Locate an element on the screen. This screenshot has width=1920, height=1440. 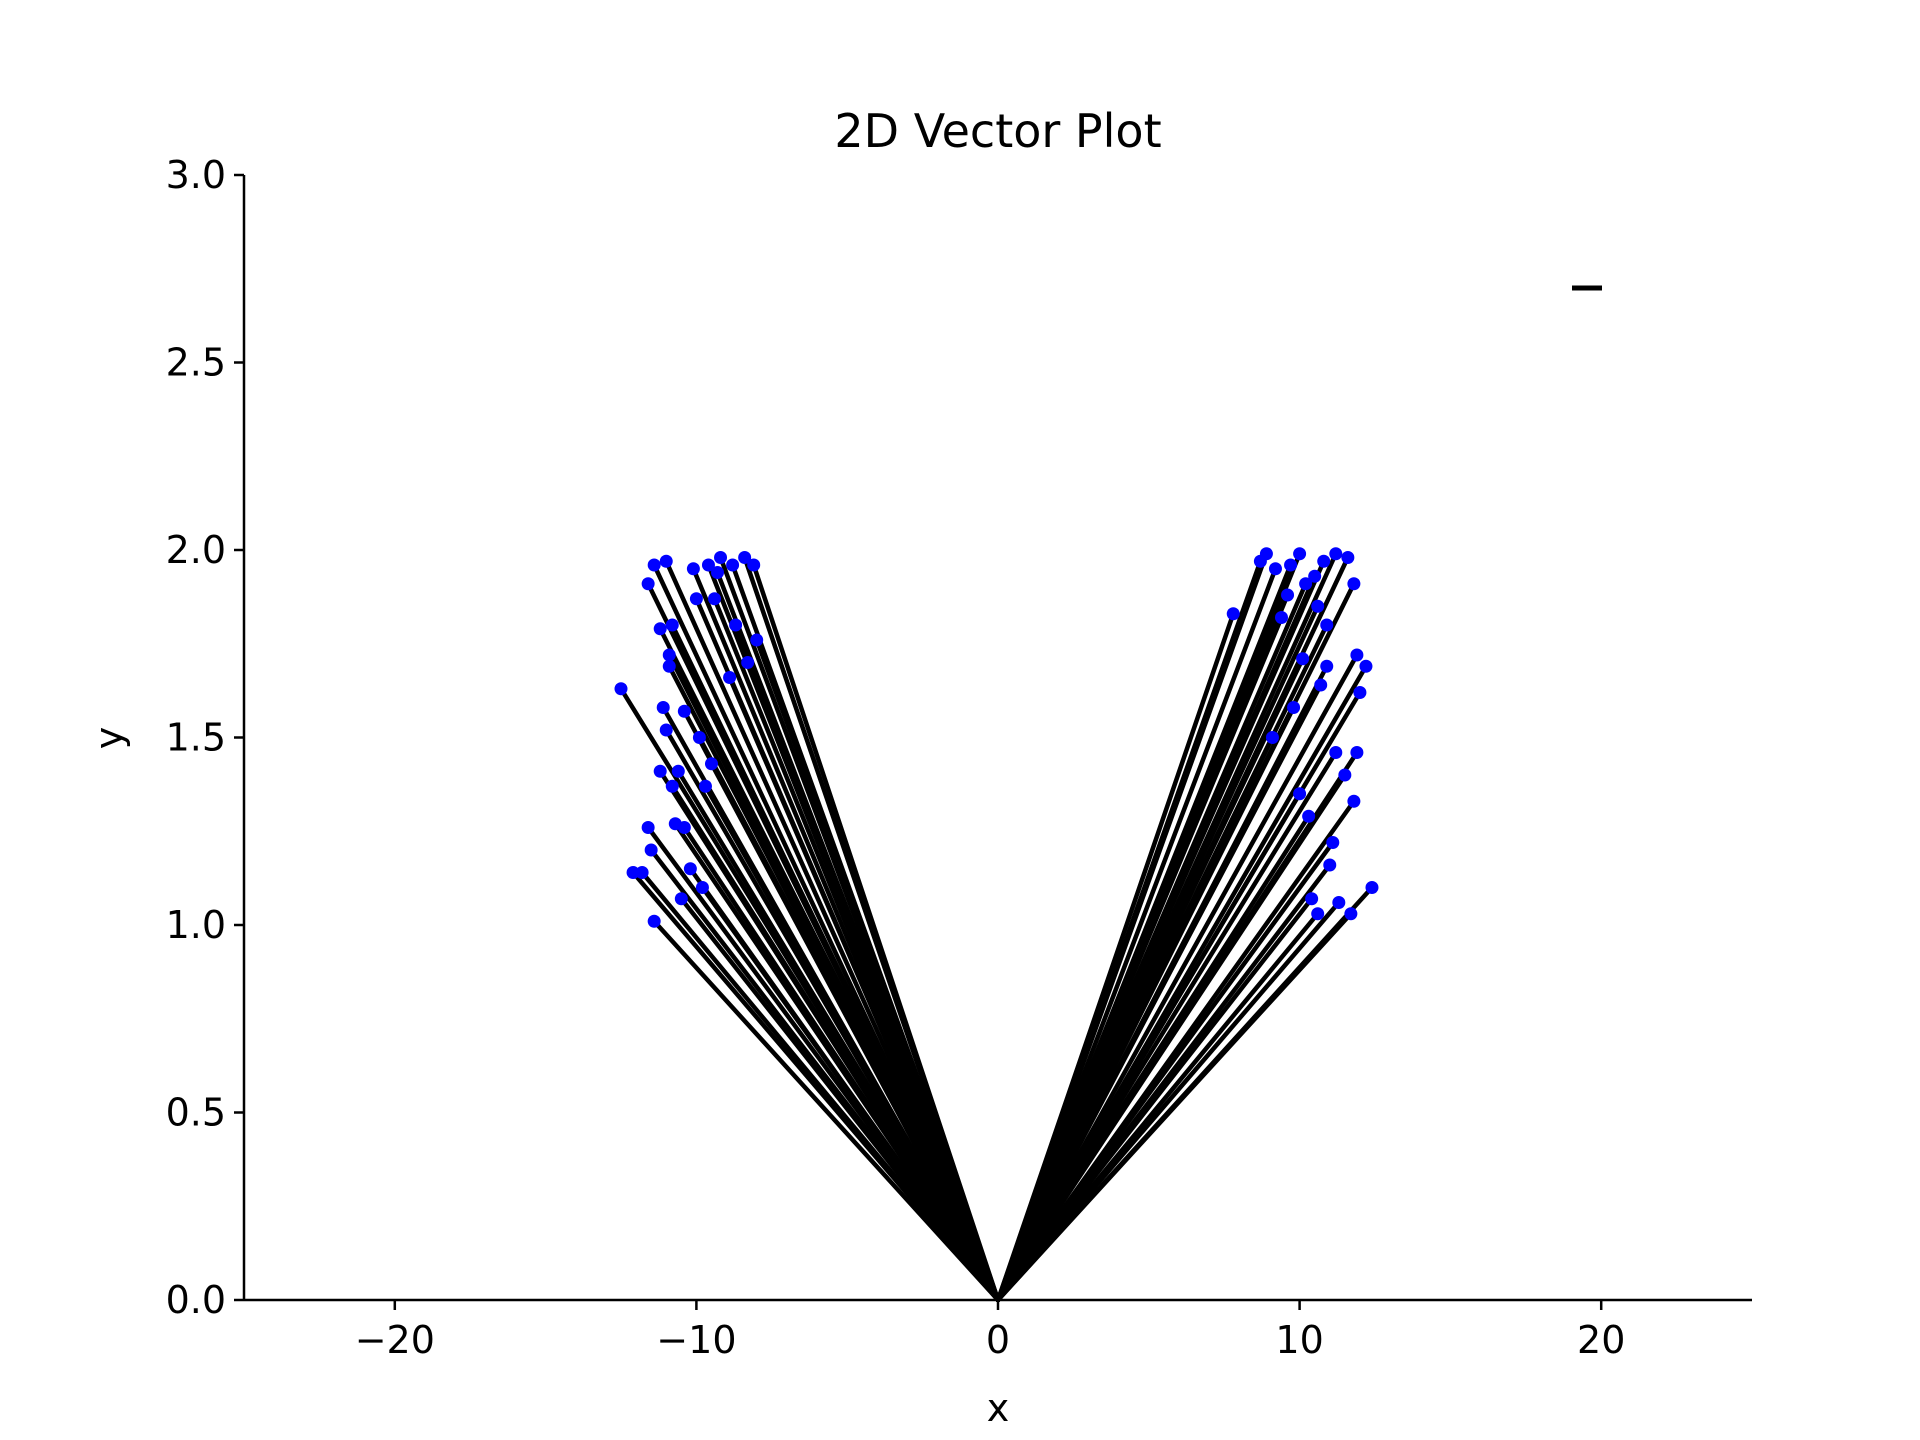
x-tick-label-2: 0 is located at coordinates (998, 1340).